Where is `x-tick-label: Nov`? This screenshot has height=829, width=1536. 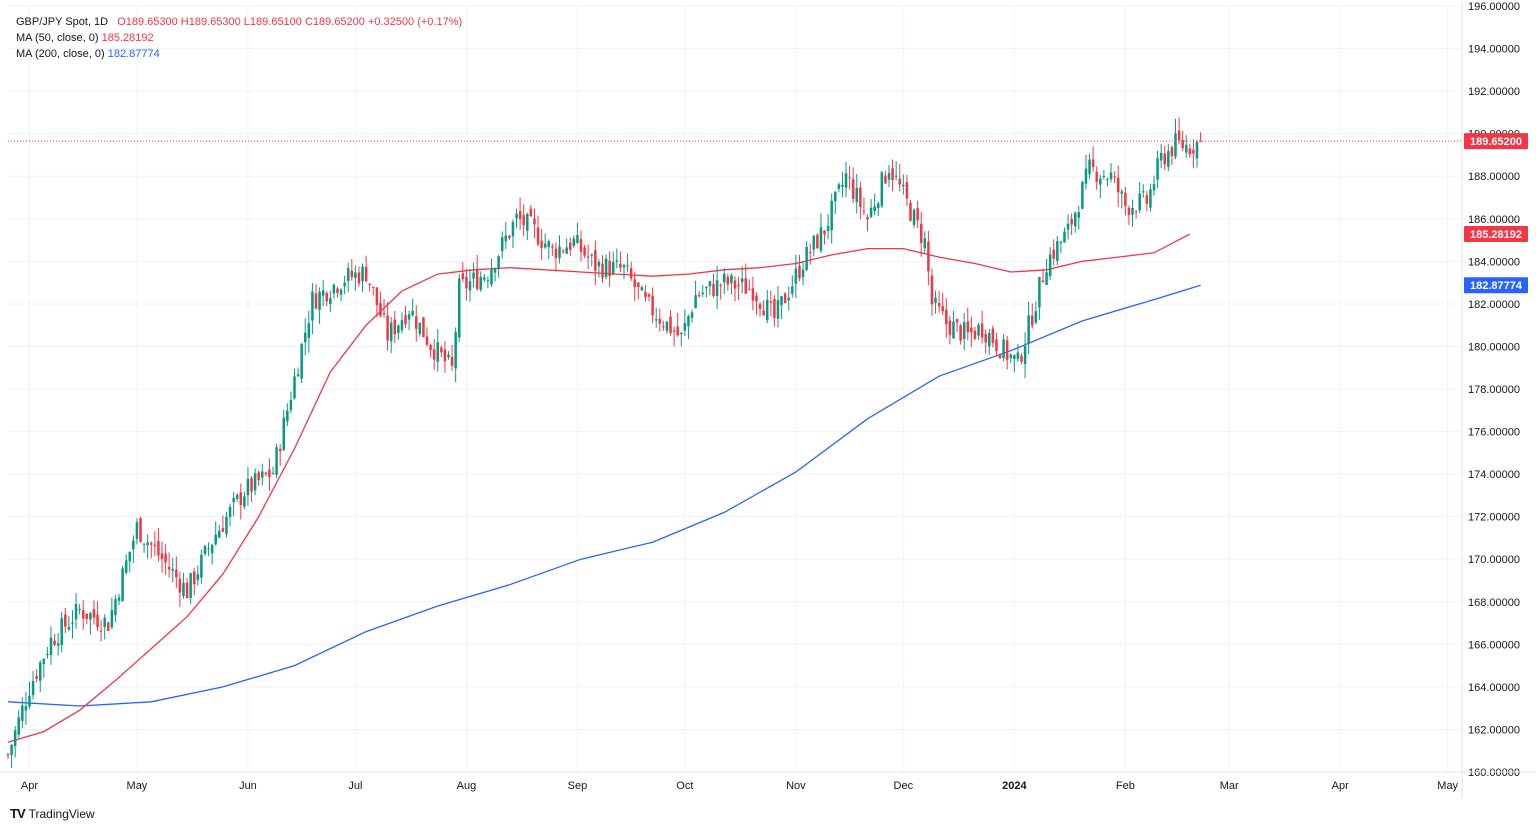 x-tick-label: Nov is located at coordinates (796, 786).